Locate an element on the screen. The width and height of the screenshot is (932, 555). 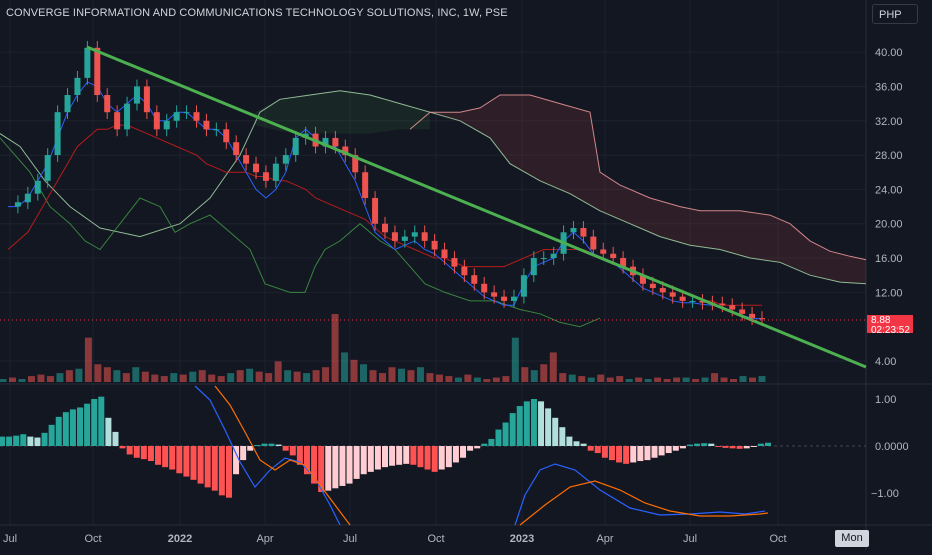
time-cursor-label: Mon is located at coordinates (852, 538).